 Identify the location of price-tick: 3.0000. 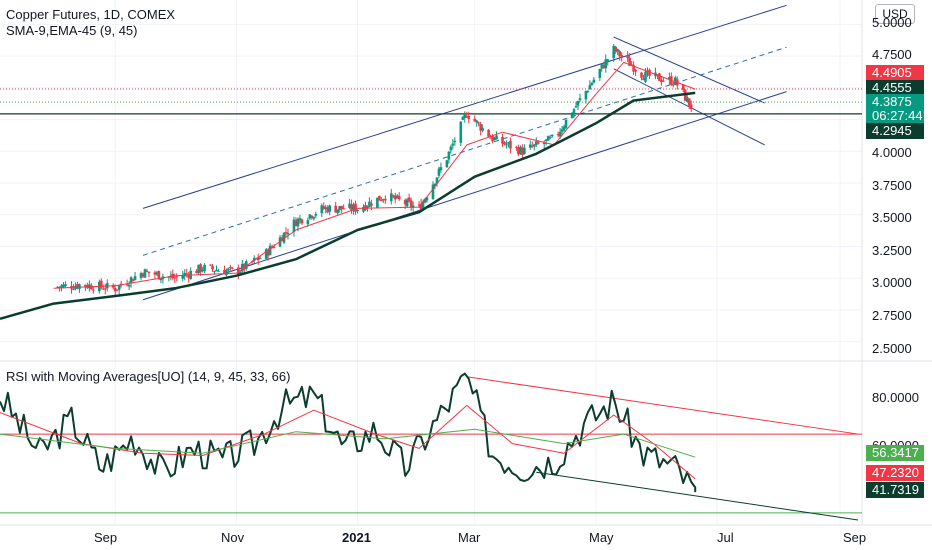
(892, 282).